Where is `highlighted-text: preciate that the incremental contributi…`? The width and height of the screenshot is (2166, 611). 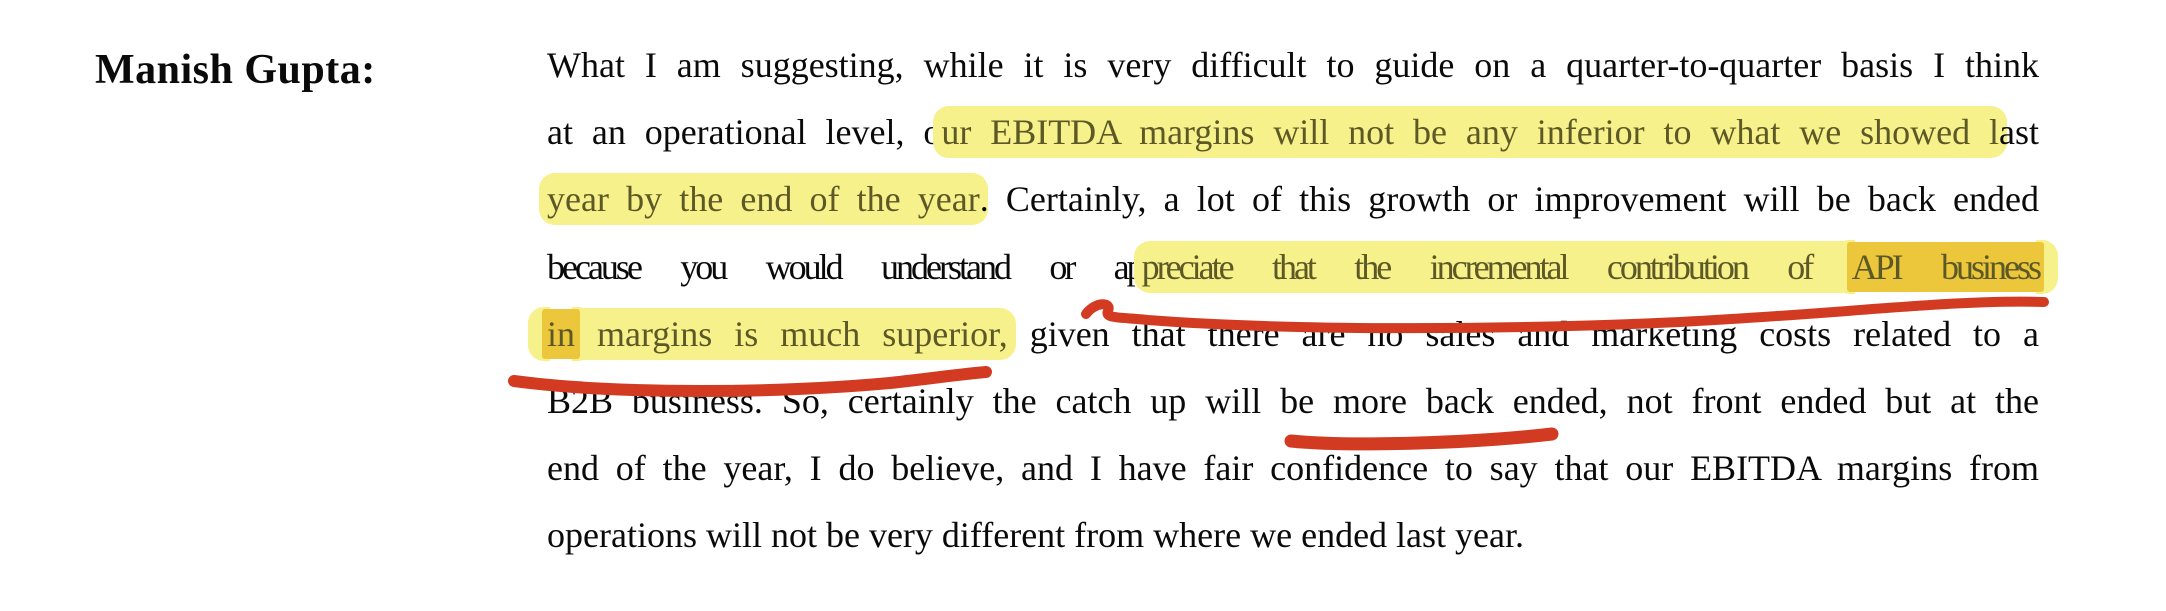 highlighted-text: preciate that the incremental contributi… is located at coordinates (1496, 266).